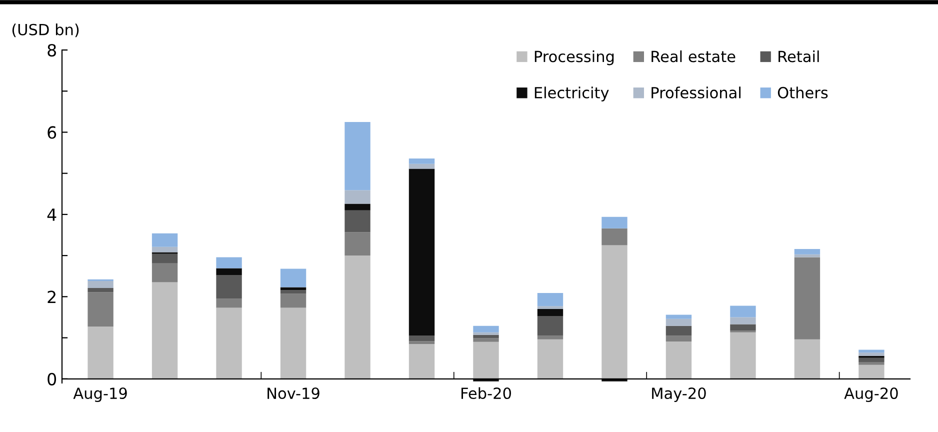  I want to click on y-axis-title: (USD bn), so click(45, 31).